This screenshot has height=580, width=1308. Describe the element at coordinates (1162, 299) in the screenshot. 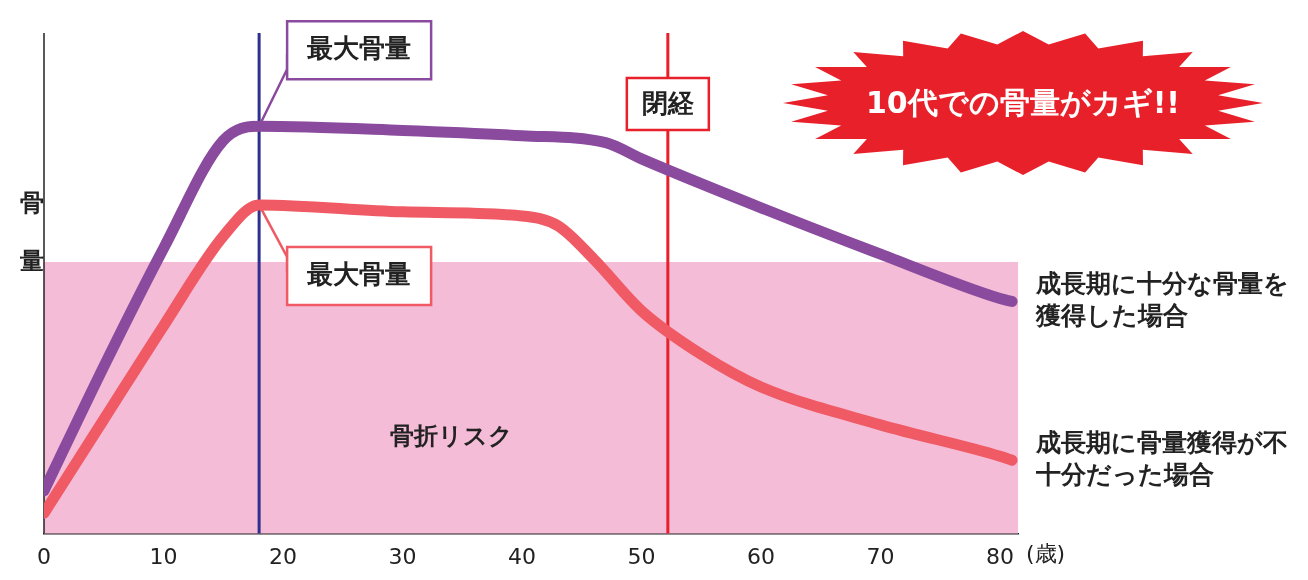

I see `series-label: 成長期に十分な骨量を獲得した場合` at that location.